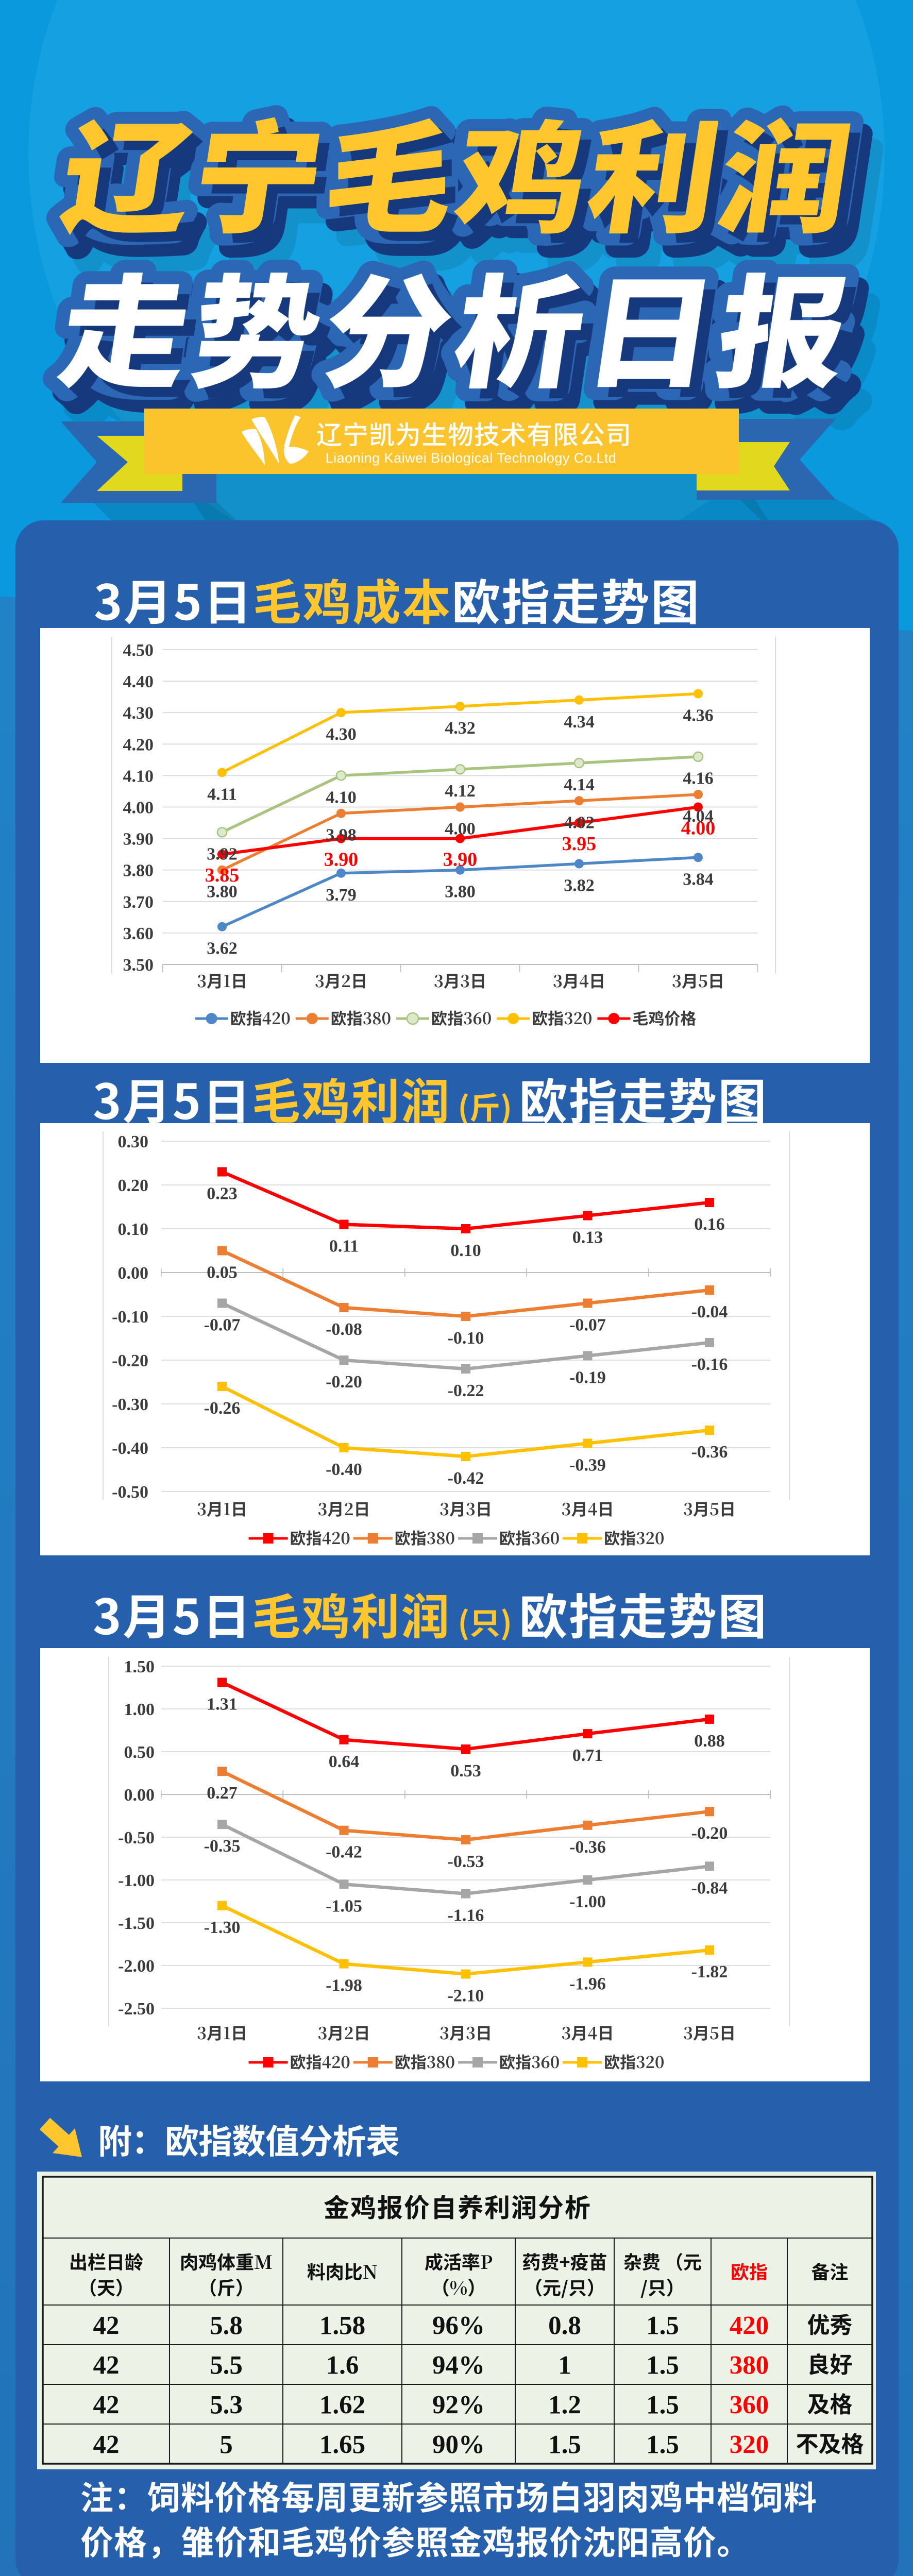 This screenshot has height=2576, width=913. What do you see at coordinates (710, 1364) in the screenshot?
I see `svg-text: -0.16` at bounding box center [710, 1364].